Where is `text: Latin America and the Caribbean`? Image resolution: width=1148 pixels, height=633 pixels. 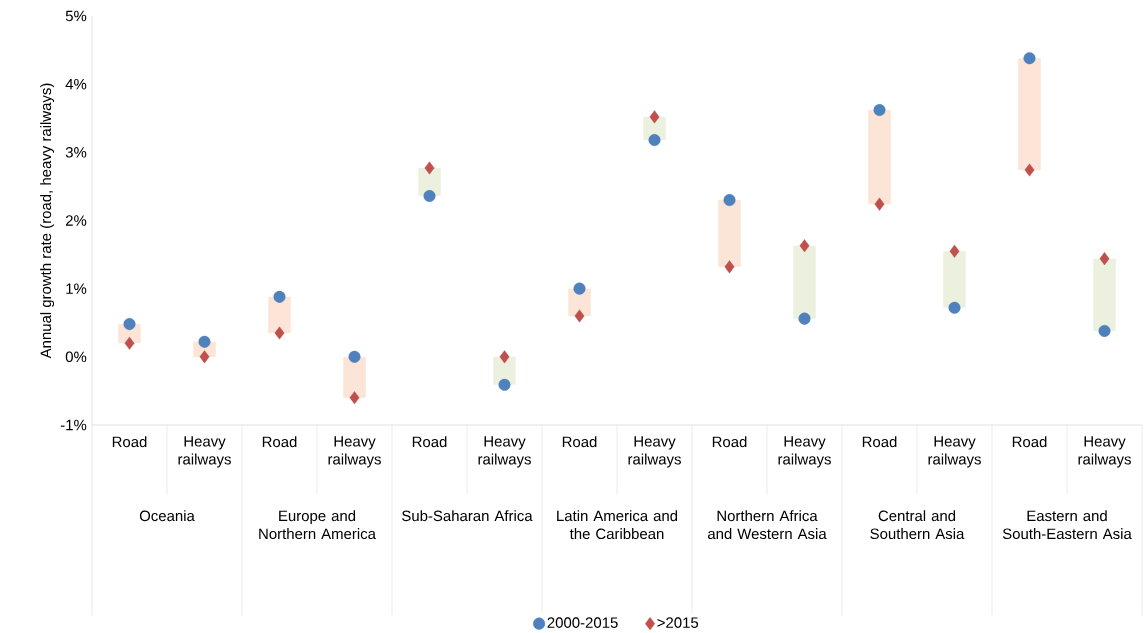
text: Latin America and the Caribbean is located at coordinates (617, 525).